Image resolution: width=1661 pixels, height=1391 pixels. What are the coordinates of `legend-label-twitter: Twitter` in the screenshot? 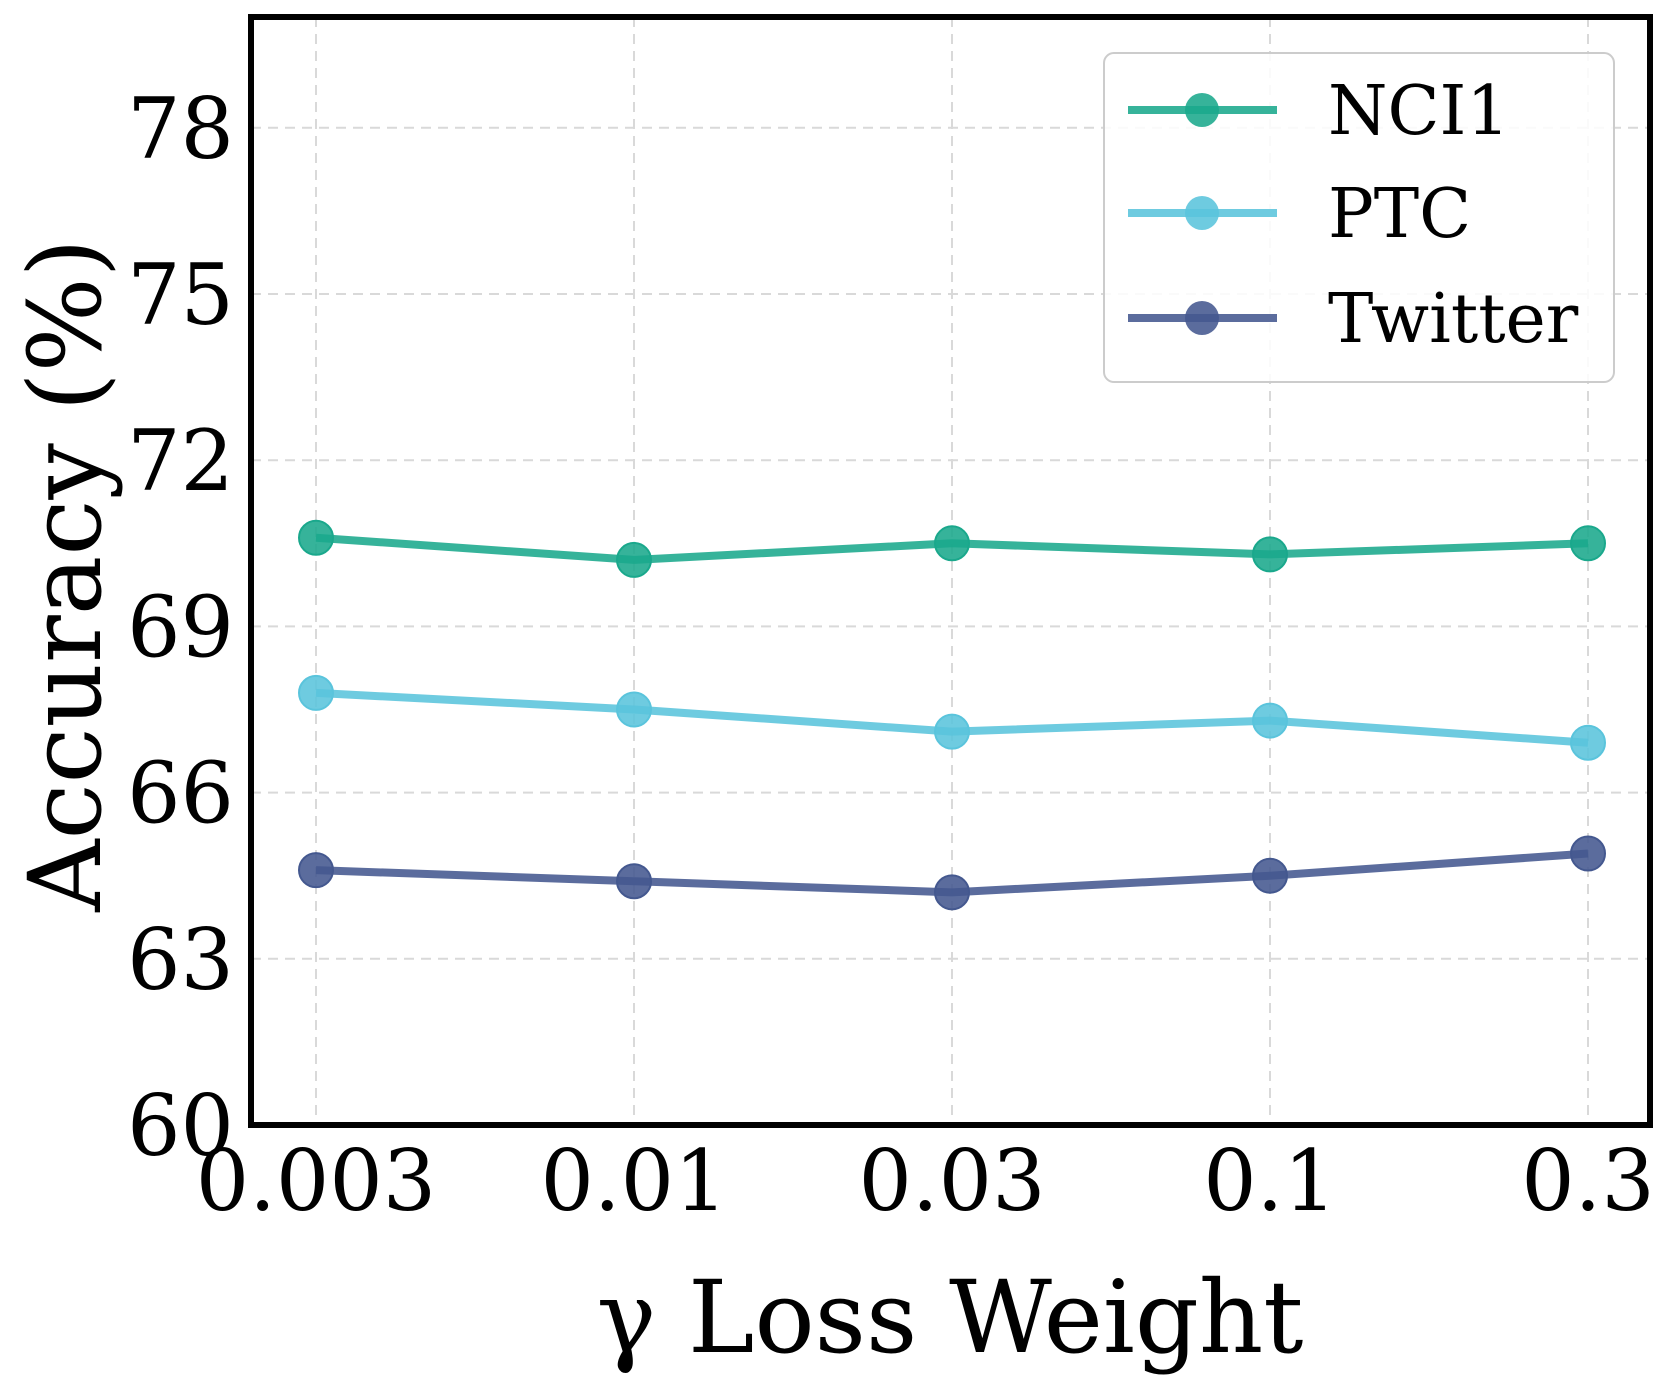 It's located at (1453, 319).